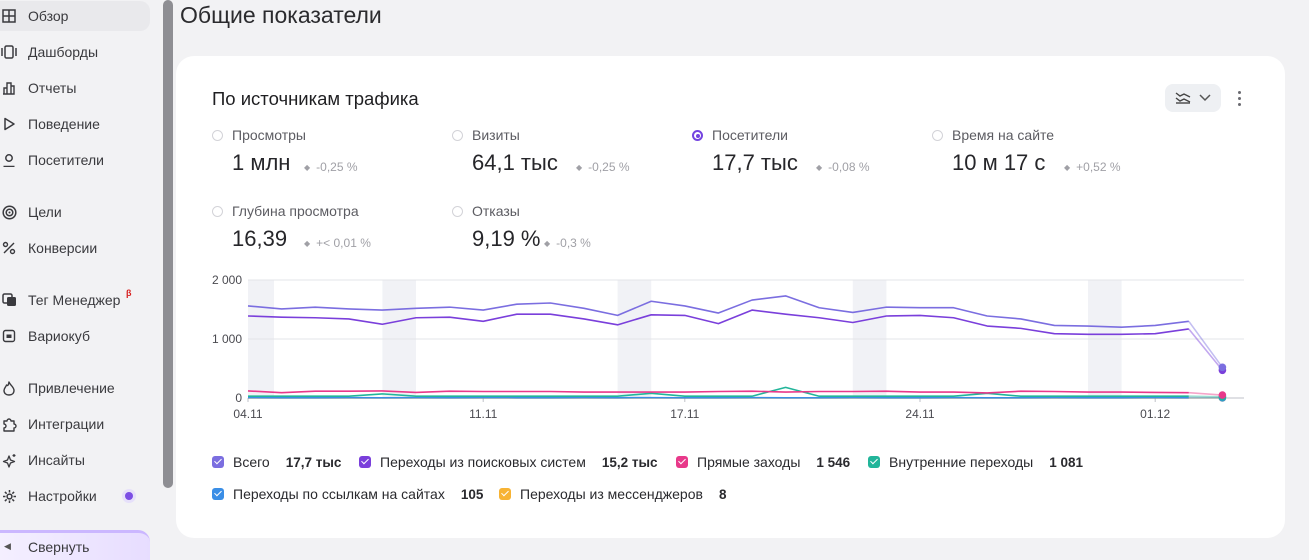  Describe the element at coordinates (472, 494) in the screenshot. I see `legend-value: 105` at that location.